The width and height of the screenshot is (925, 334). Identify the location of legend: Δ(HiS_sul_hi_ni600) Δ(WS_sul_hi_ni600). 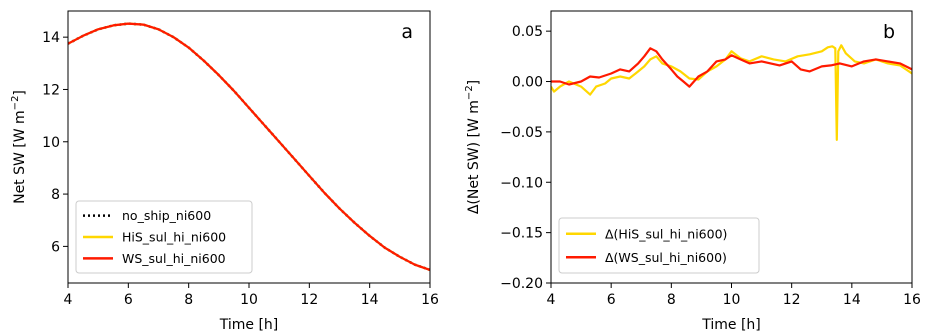
(659, 245).